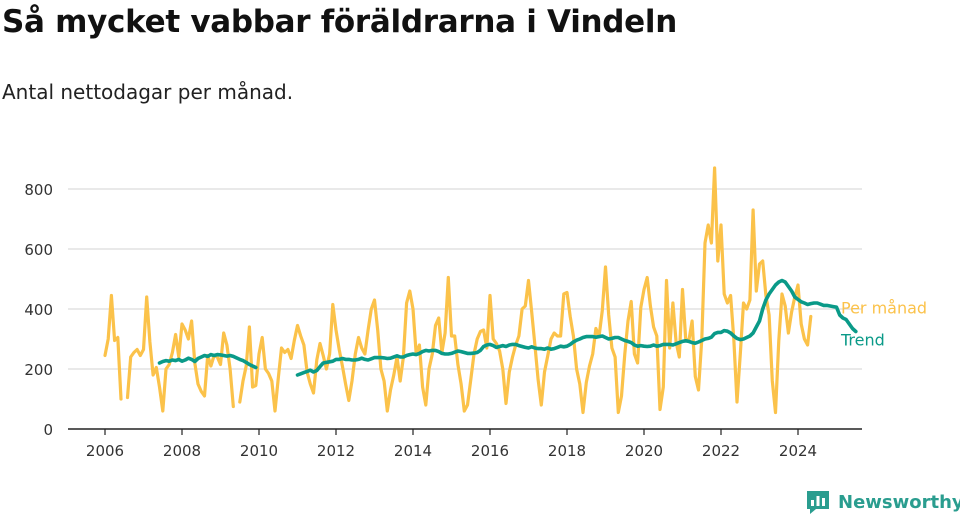 The image size is (960, 520). What do you see at coordinates (883, 324) in the screenshot?
I see `series-labels: Per månad Trend` at bounding box center [883, 324].